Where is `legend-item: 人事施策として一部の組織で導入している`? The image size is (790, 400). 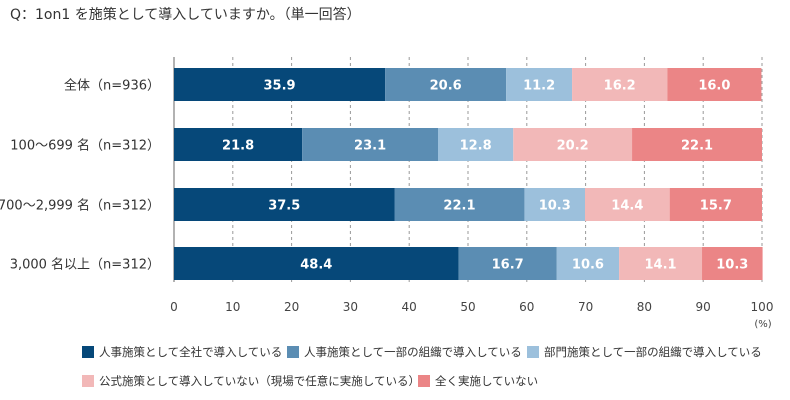 legend-item: 人事施策として一部の組織で導入している is located at coordinates (404, 352).